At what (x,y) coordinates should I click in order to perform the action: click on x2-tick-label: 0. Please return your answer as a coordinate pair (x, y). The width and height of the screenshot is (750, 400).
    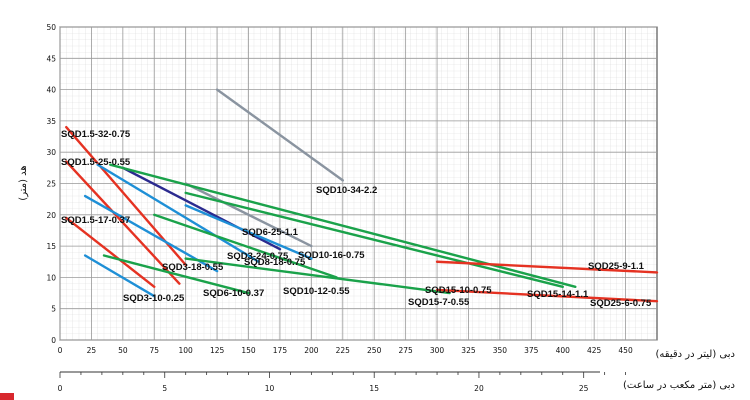
    Looking at the image, I should click on (60, 388).